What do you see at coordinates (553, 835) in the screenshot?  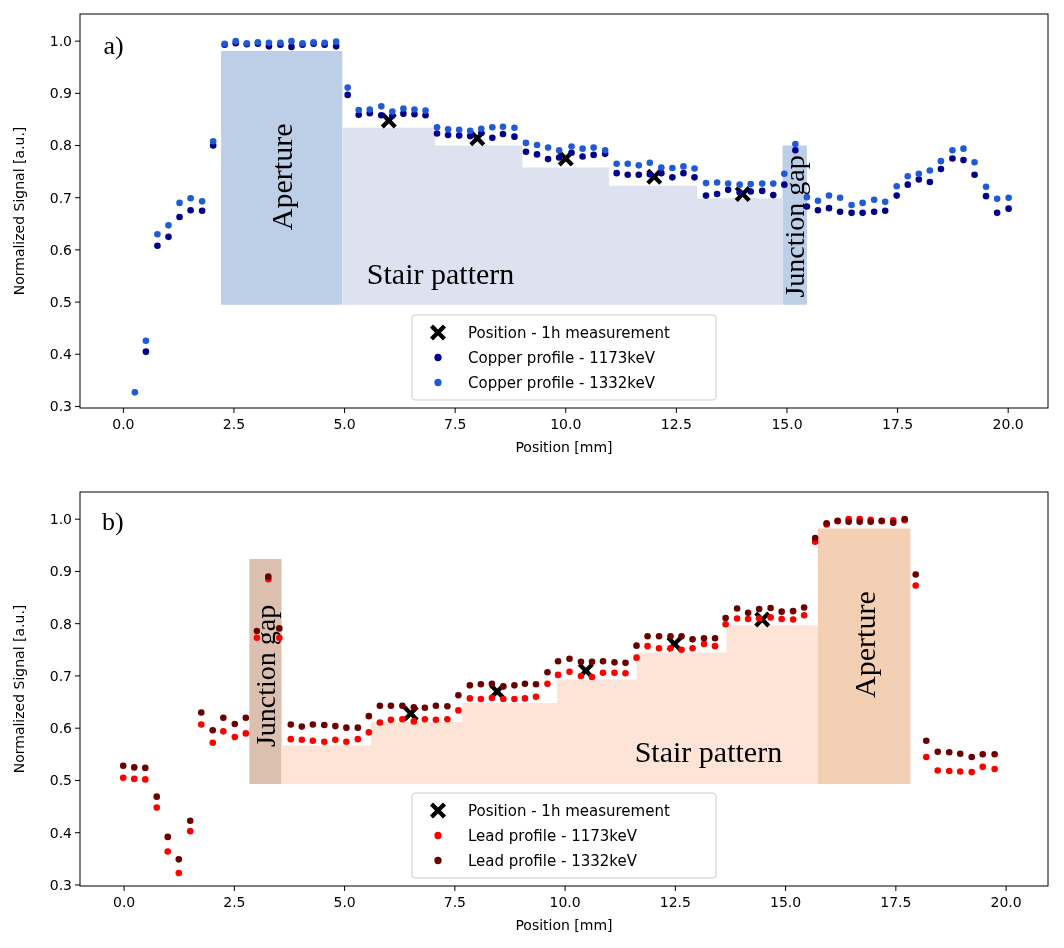 I see `legend-label: Lead profile - 1173keV` at bounding box center [553, 835].